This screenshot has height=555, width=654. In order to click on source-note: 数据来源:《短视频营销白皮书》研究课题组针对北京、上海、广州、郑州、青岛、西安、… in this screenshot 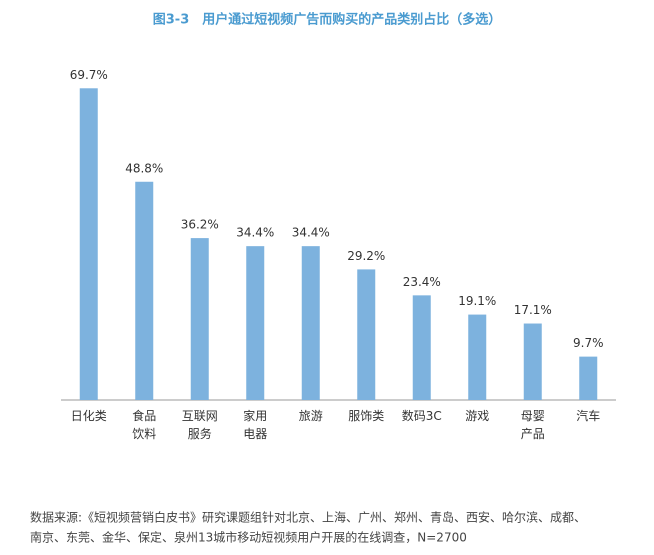, I will do `click(308, 517)`.